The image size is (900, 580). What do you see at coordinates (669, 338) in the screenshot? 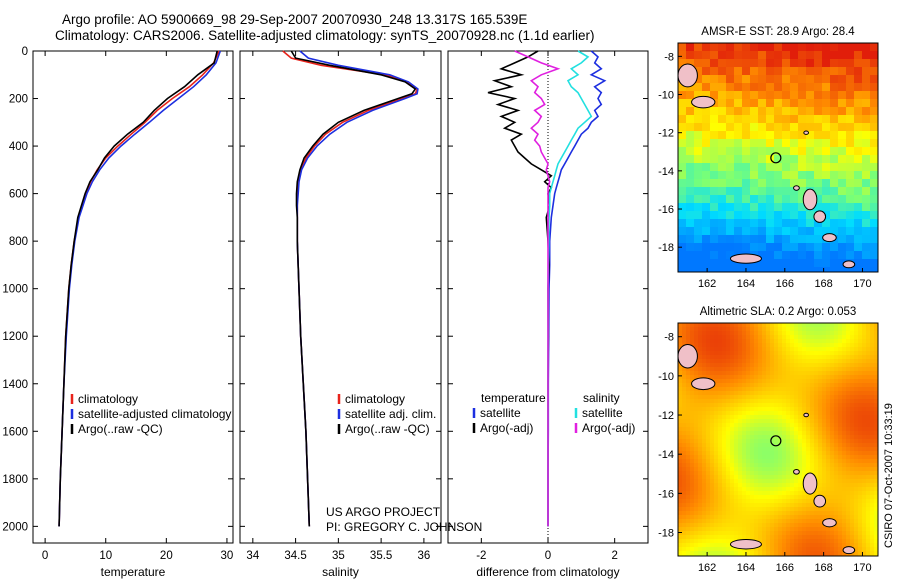
I see `sla_map-ytick-label: -8` at bounding box center [669, 338].